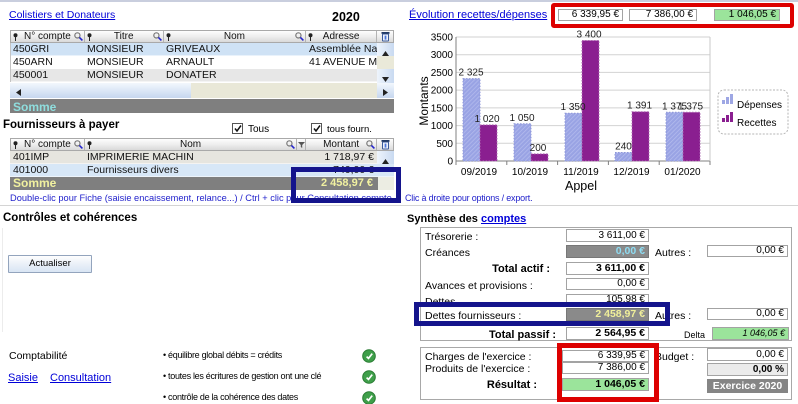  Describe the element at coordinates (470, 73) in the screenshot. I see `svg-text: 2 325` at that location.